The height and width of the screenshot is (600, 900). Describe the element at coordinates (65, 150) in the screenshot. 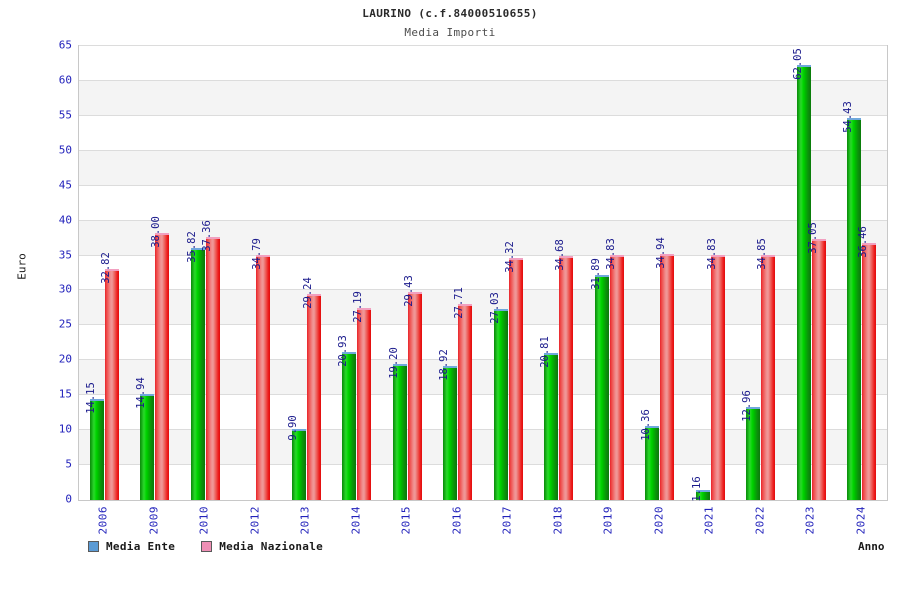

I see `y-axis-tick: 50` at that location.